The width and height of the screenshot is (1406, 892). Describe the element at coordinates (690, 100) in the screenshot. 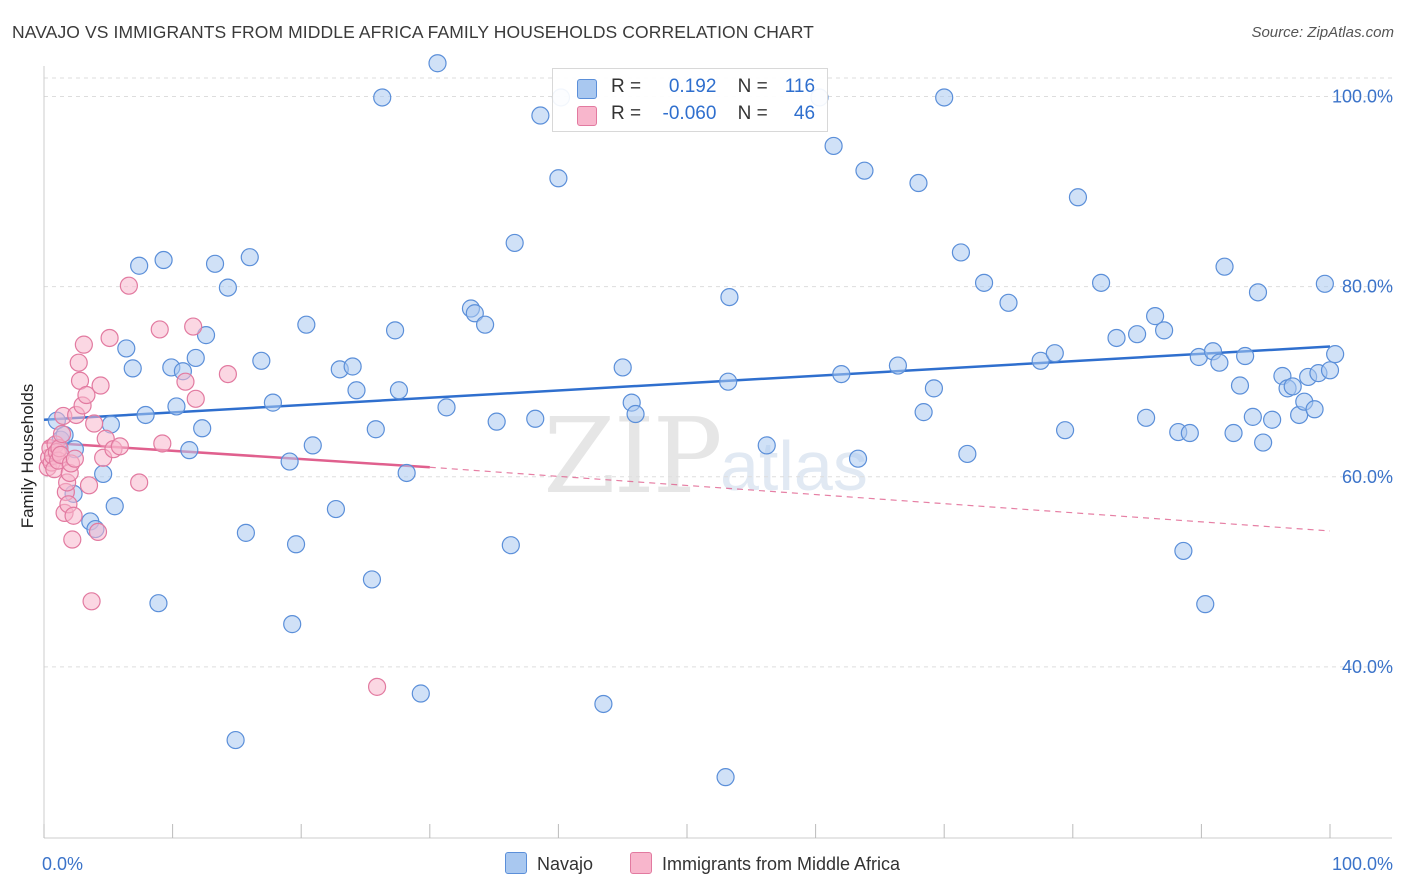

I see `stats-legend: R = 0.192 N = 116 R = -0.060 N = 46` at that location.